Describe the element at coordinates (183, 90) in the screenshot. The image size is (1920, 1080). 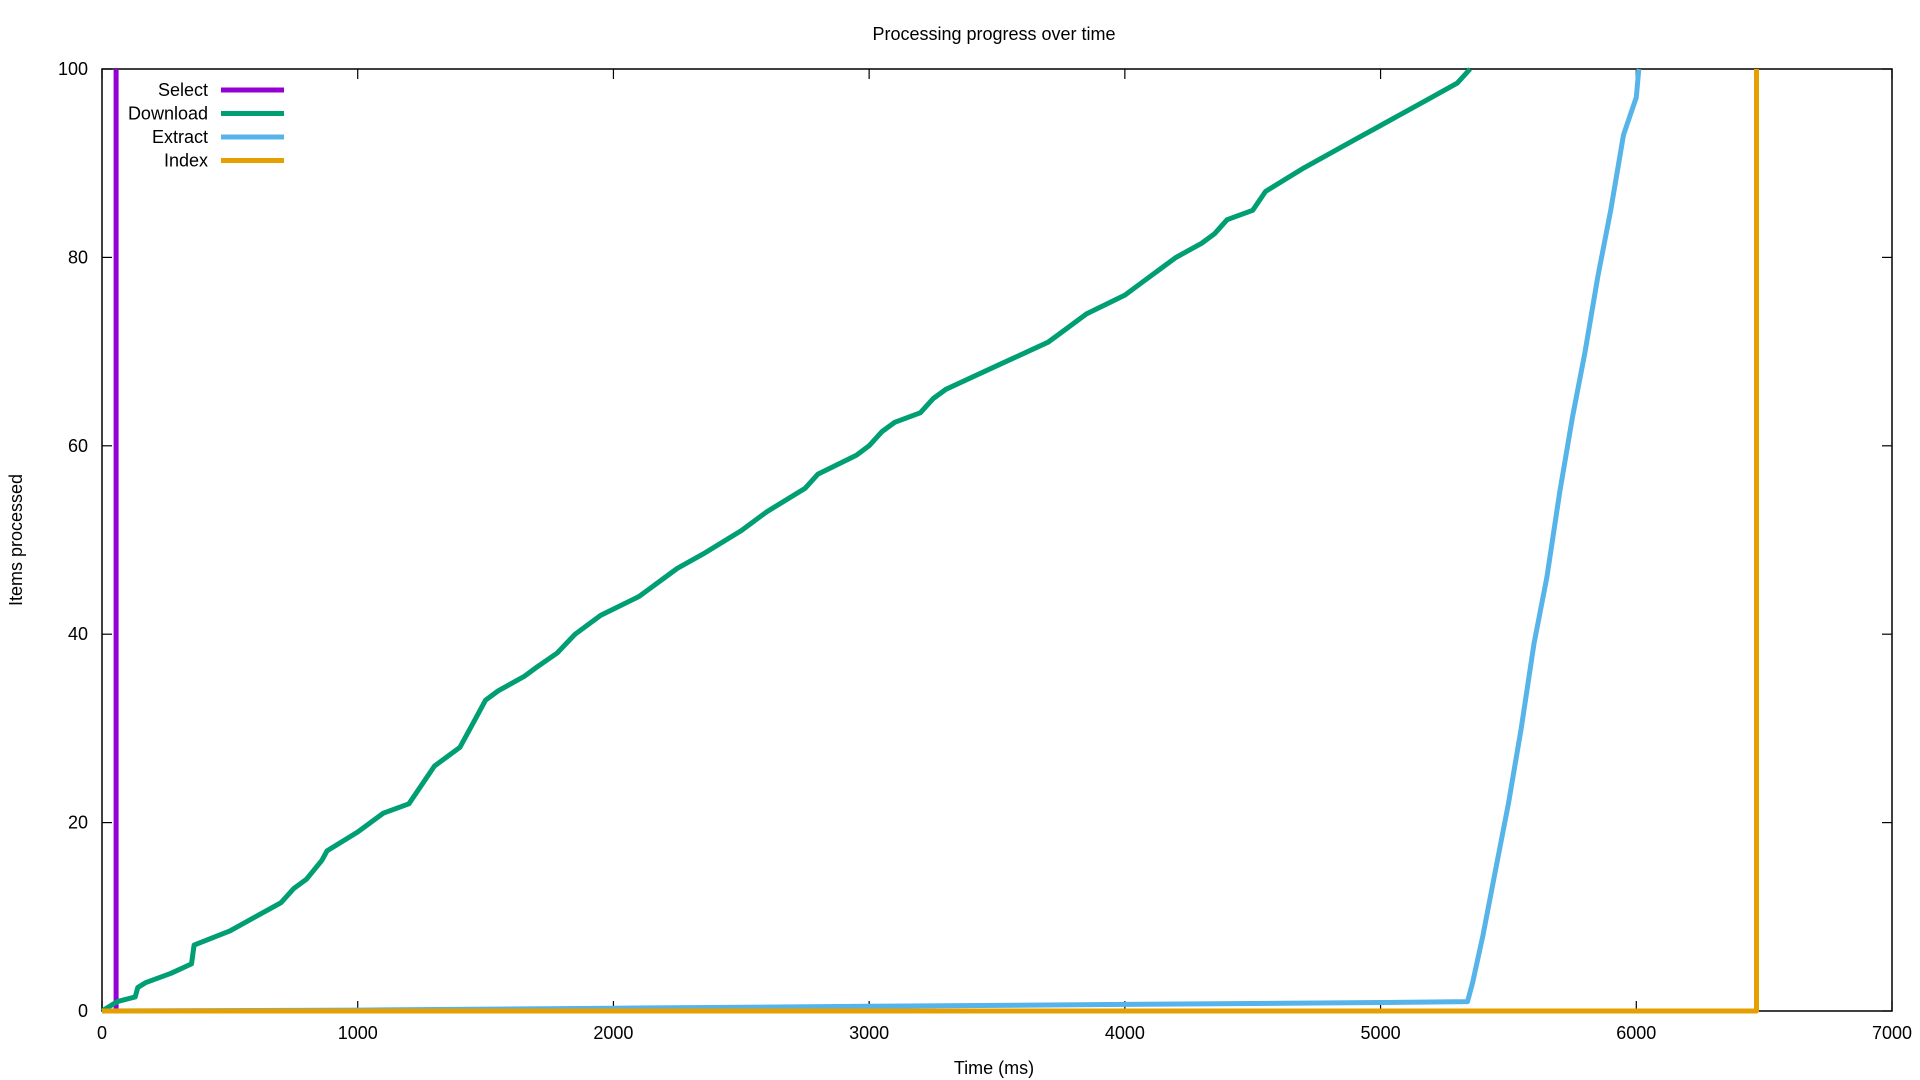
I see `legend-label-select: Select` at that location.